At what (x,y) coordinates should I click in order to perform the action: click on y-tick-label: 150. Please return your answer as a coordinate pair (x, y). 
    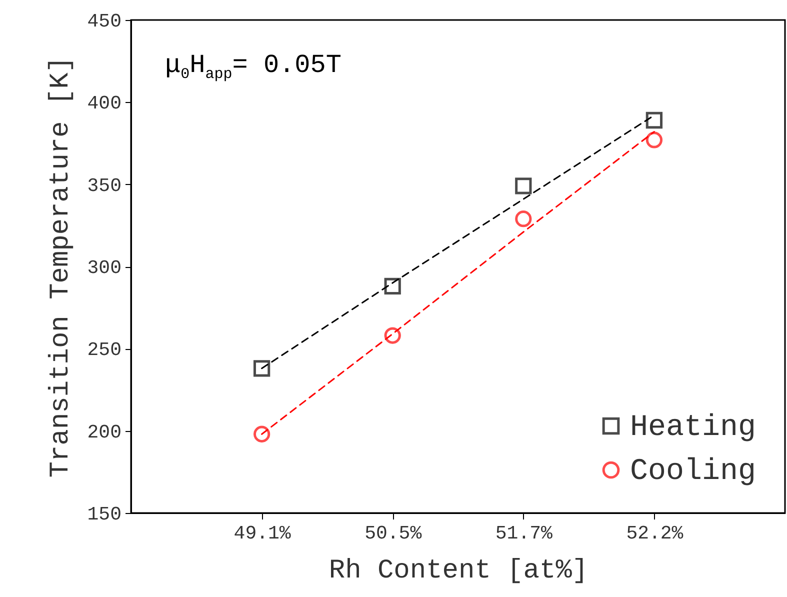
    Looking at the image, I should click on (104, 515).